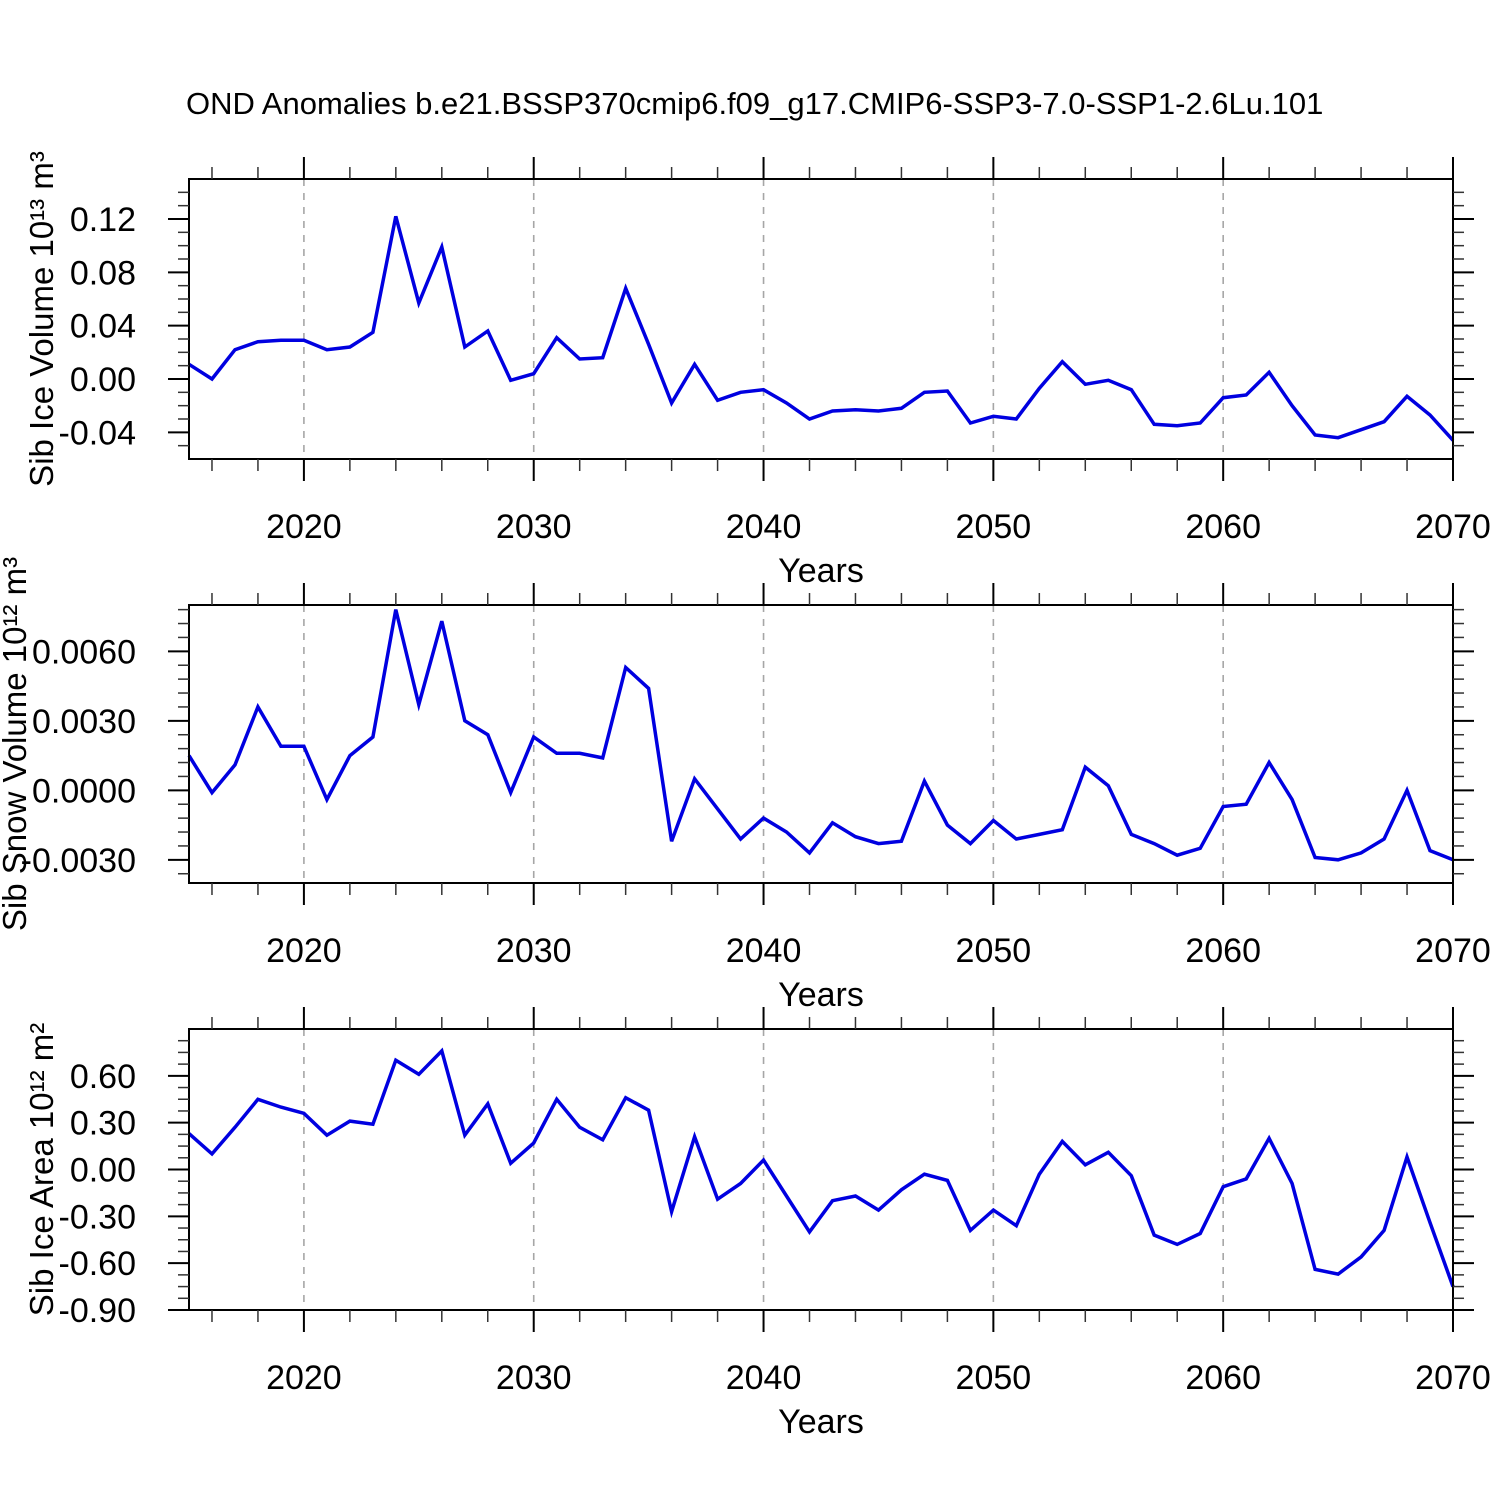 The height and width of the screenshot is (1500, 1500). What do you see at coordinates (103, 1077) in the screenshot?
I see `y-tick-label: 0.60` at bounding box center [103, 1077].